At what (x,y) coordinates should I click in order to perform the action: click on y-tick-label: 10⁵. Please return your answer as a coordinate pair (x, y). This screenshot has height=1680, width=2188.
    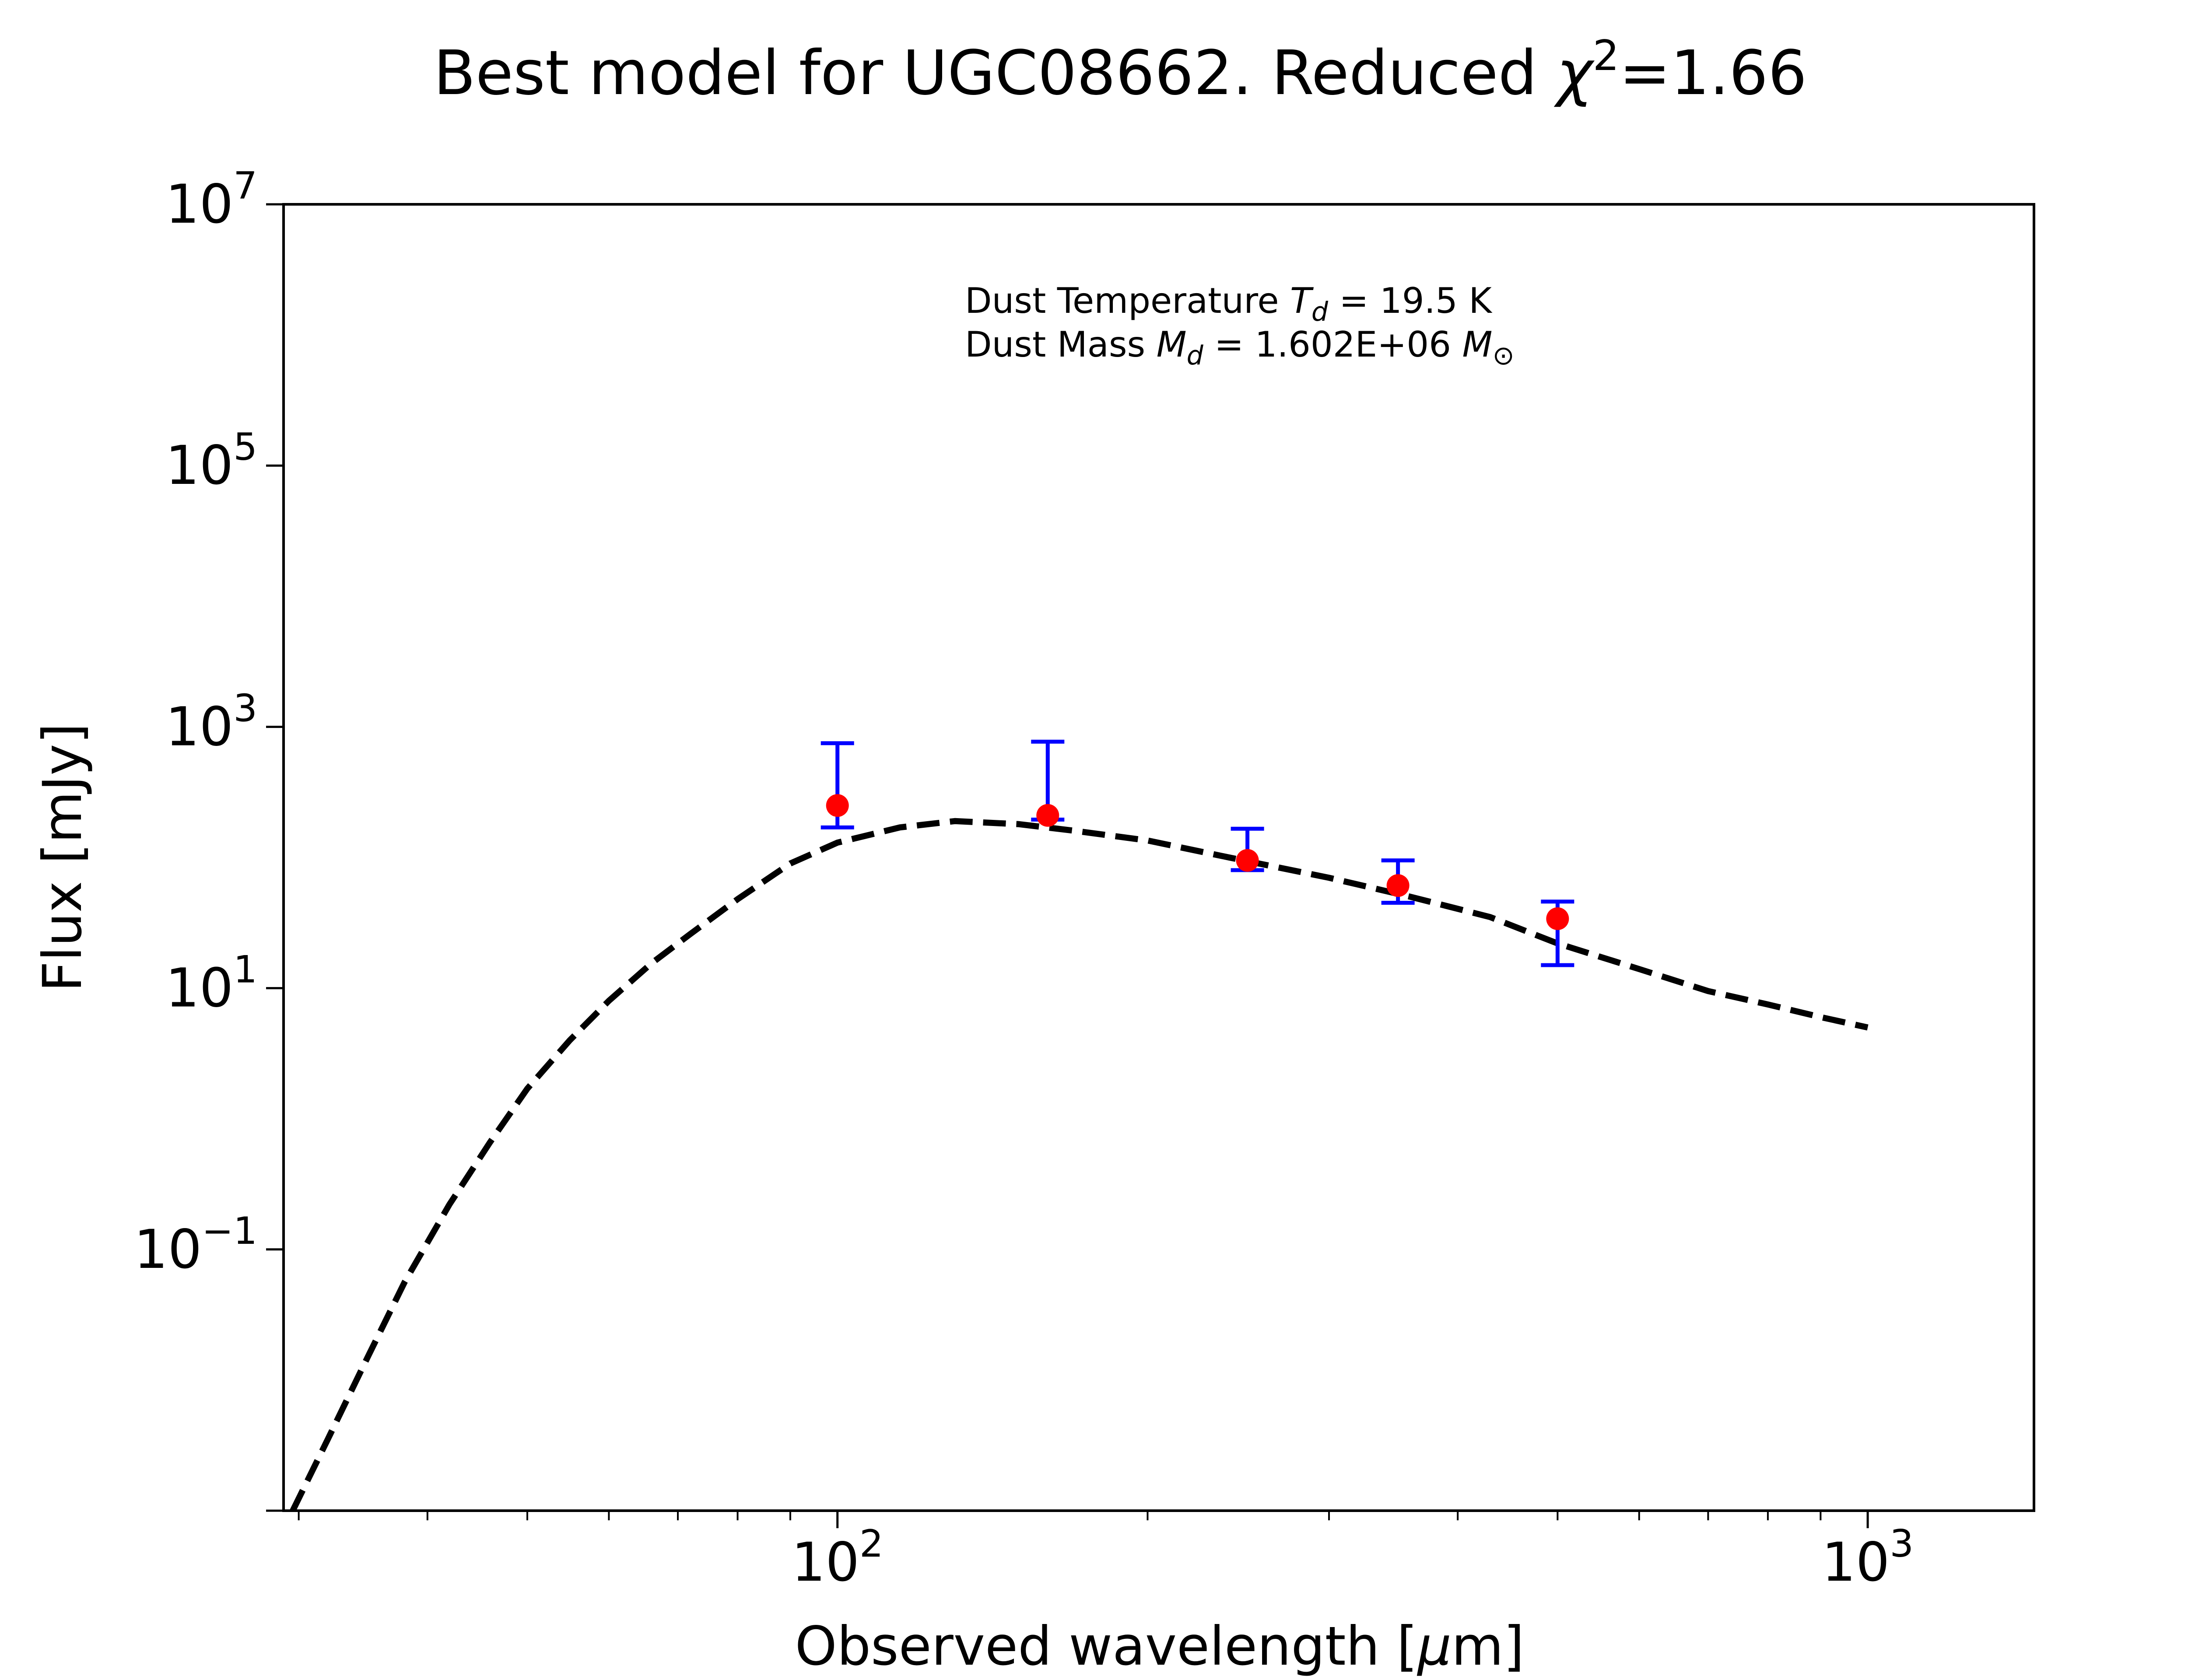
    Looking at the image, I should click on (211, 461).